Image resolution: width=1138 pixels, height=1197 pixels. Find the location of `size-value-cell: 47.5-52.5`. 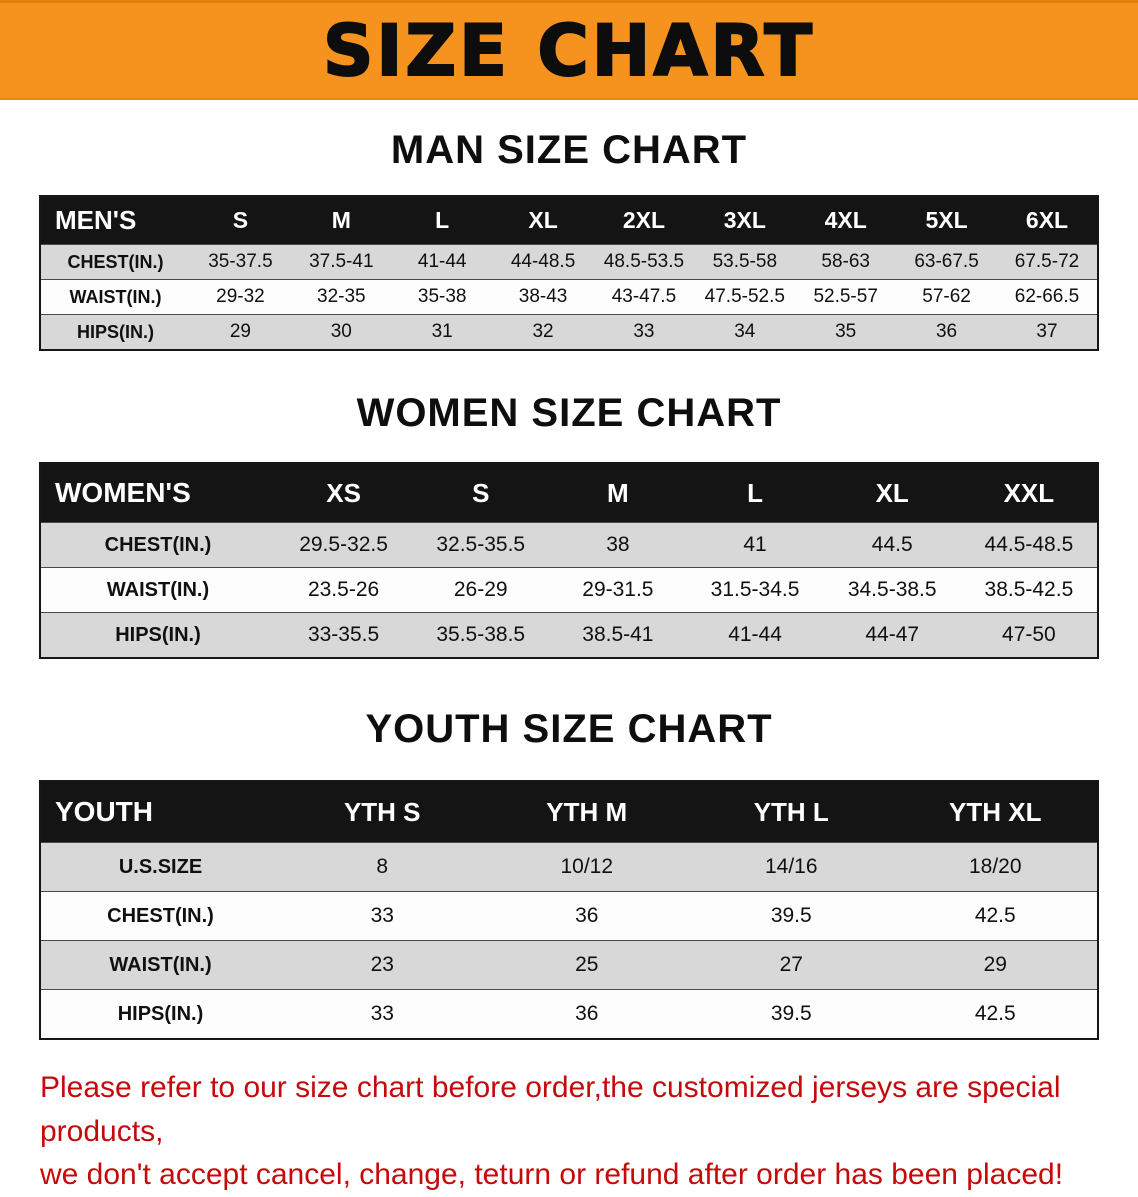

size-value-cell: 47.5-52.5 is located at coordinates (744, 296).